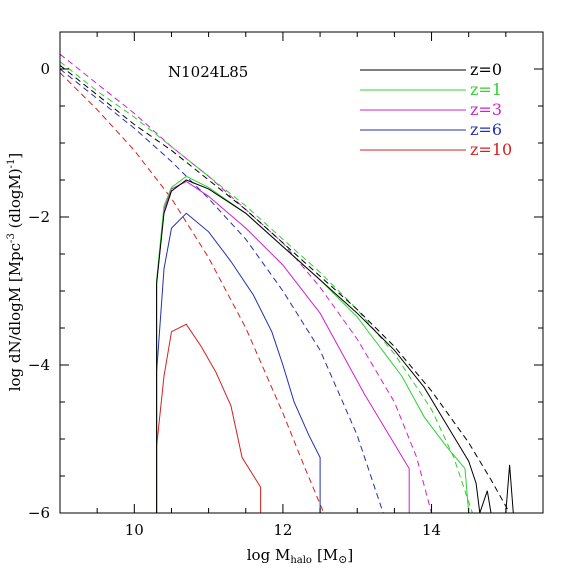  I want to click on y-axis-label-main: log dN/dlogM [Mpc, so click(15, 317).